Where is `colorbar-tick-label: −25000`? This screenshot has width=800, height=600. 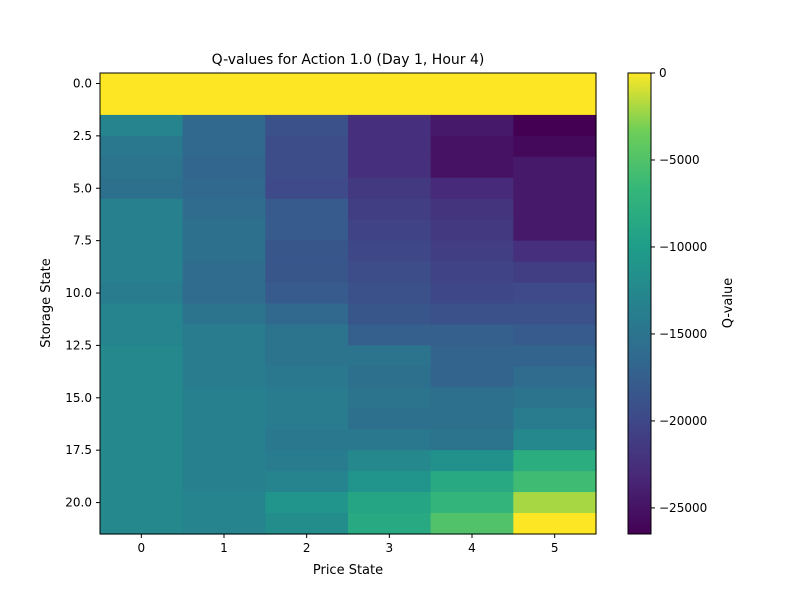 colorbar-tick-label: −25000 is located at coordinates (683, 508).